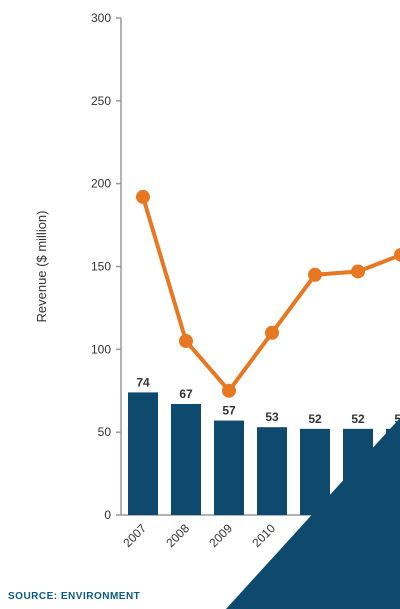 This screenshot has width=400, height=609. I want to click on bars, so click(264, 453).